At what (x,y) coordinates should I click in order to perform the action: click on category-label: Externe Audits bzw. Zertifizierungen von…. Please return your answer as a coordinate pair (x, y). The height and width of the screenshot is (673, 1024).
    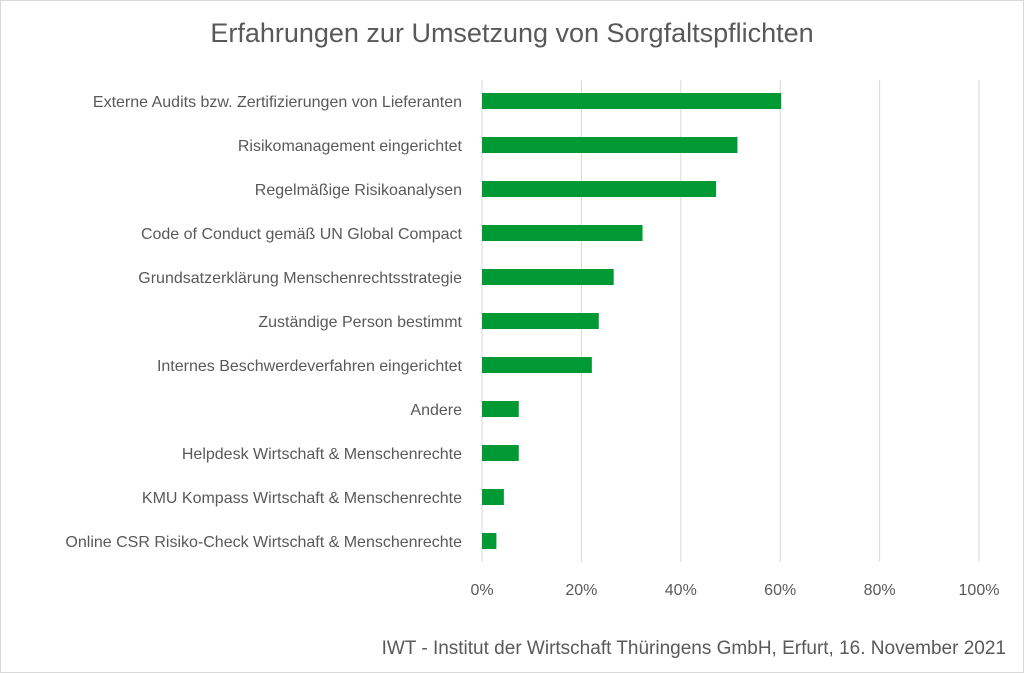
    Looking at the image, I should click on (277, 102).